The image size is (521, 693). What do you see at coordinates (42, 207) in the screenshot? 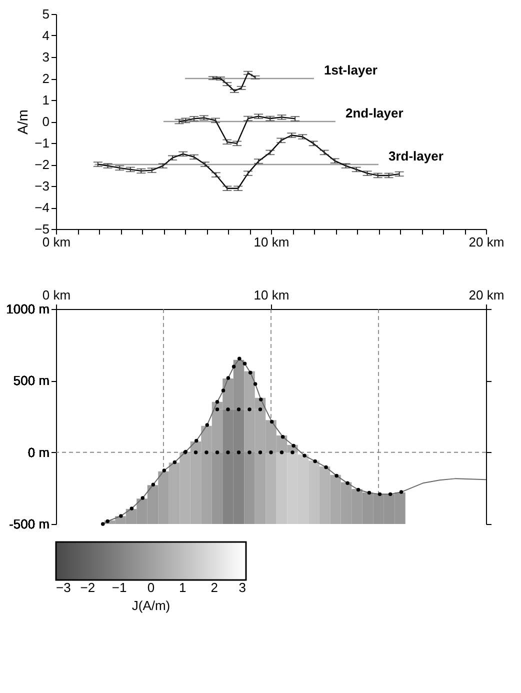
I see `y-tick-label: −4` at bounding box center [42, 207].